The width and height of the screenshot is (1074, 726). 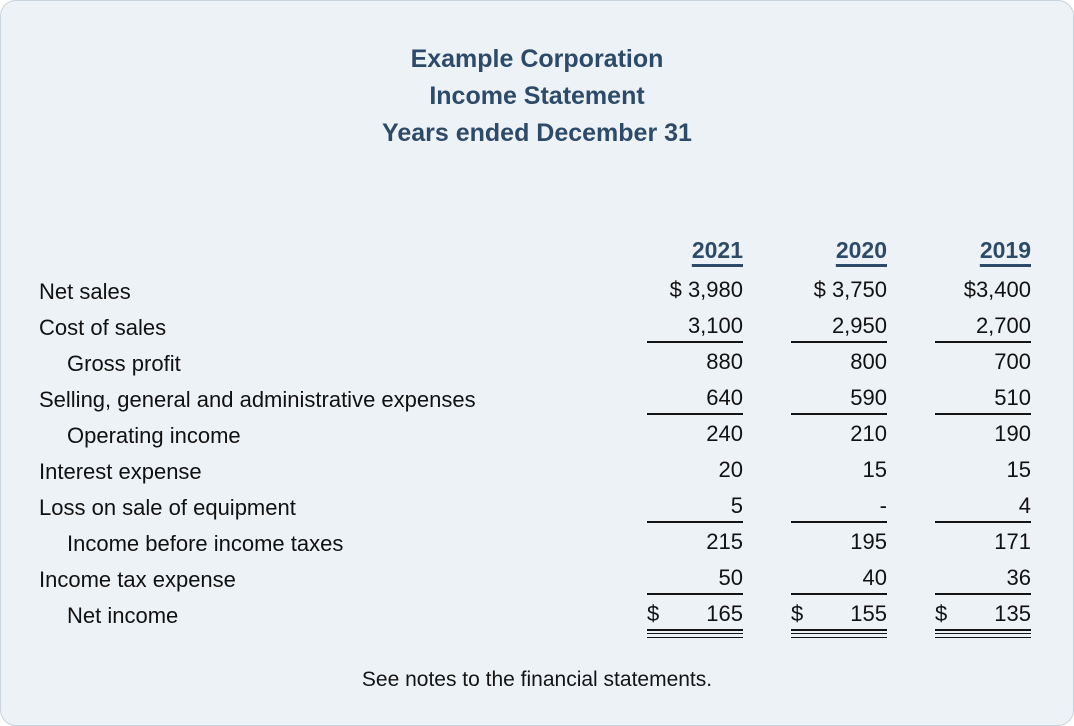 I want to click on amount: 590, so click(x=868, y=397).